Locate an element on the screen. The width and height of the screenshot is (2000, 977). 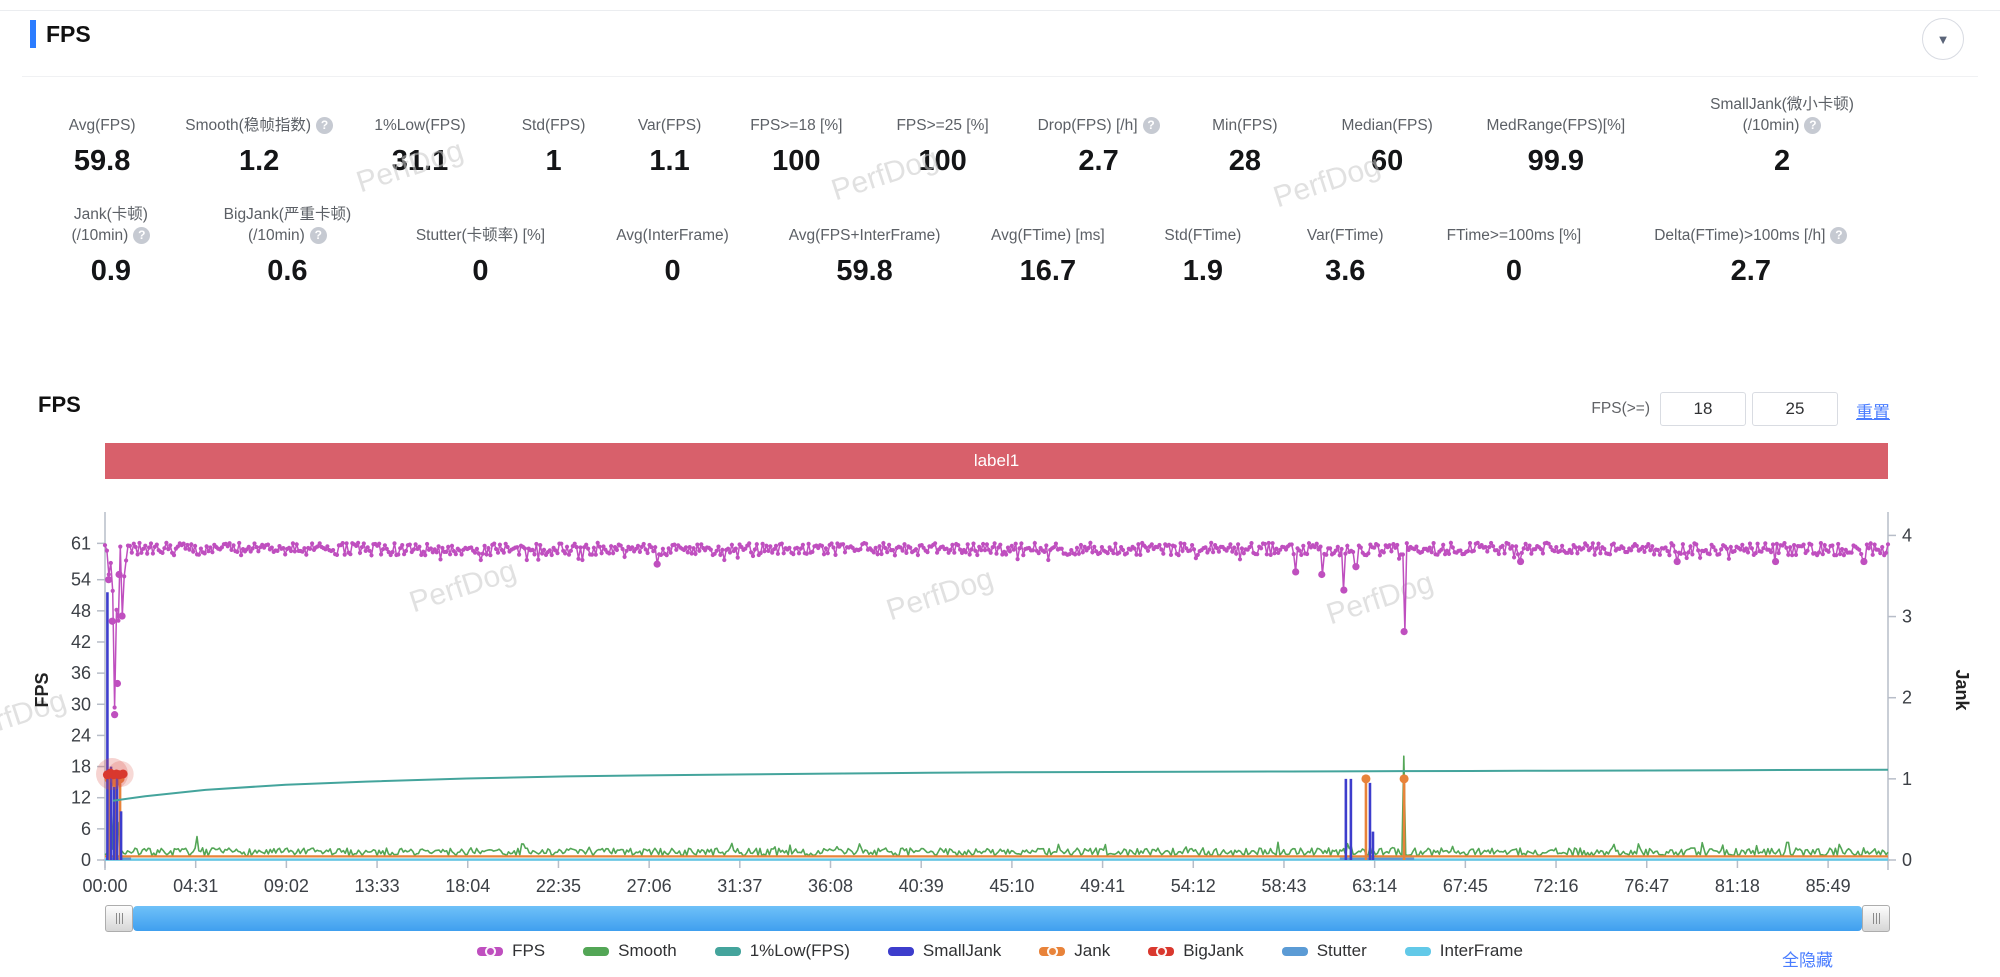
legend-item: 1%Low(FPS) is located at coordinates (782, 951).